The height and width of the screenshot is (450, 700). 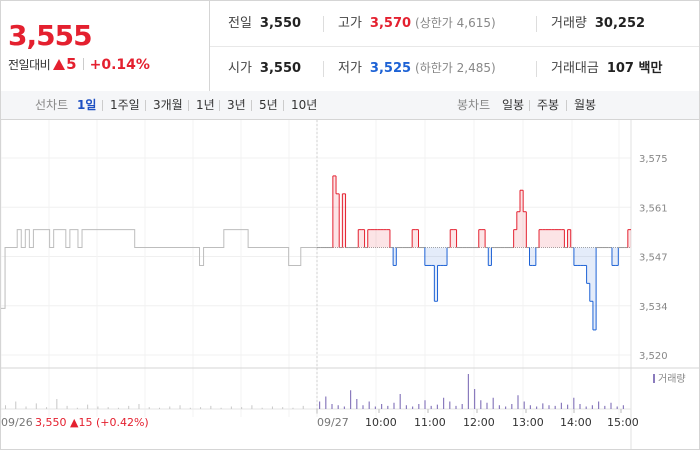 I want to click on period-option-5y: 5년, so click(x=268, y=105).